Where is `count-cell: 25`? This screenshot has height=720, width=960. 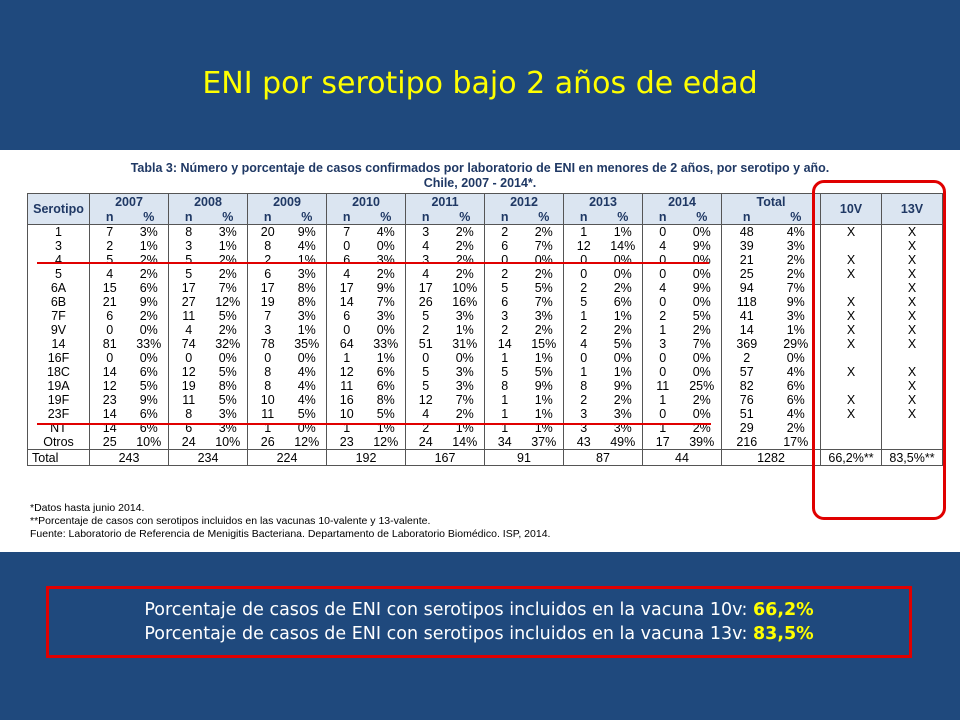
count-cell: 25 is located at coordinates (746, 274).